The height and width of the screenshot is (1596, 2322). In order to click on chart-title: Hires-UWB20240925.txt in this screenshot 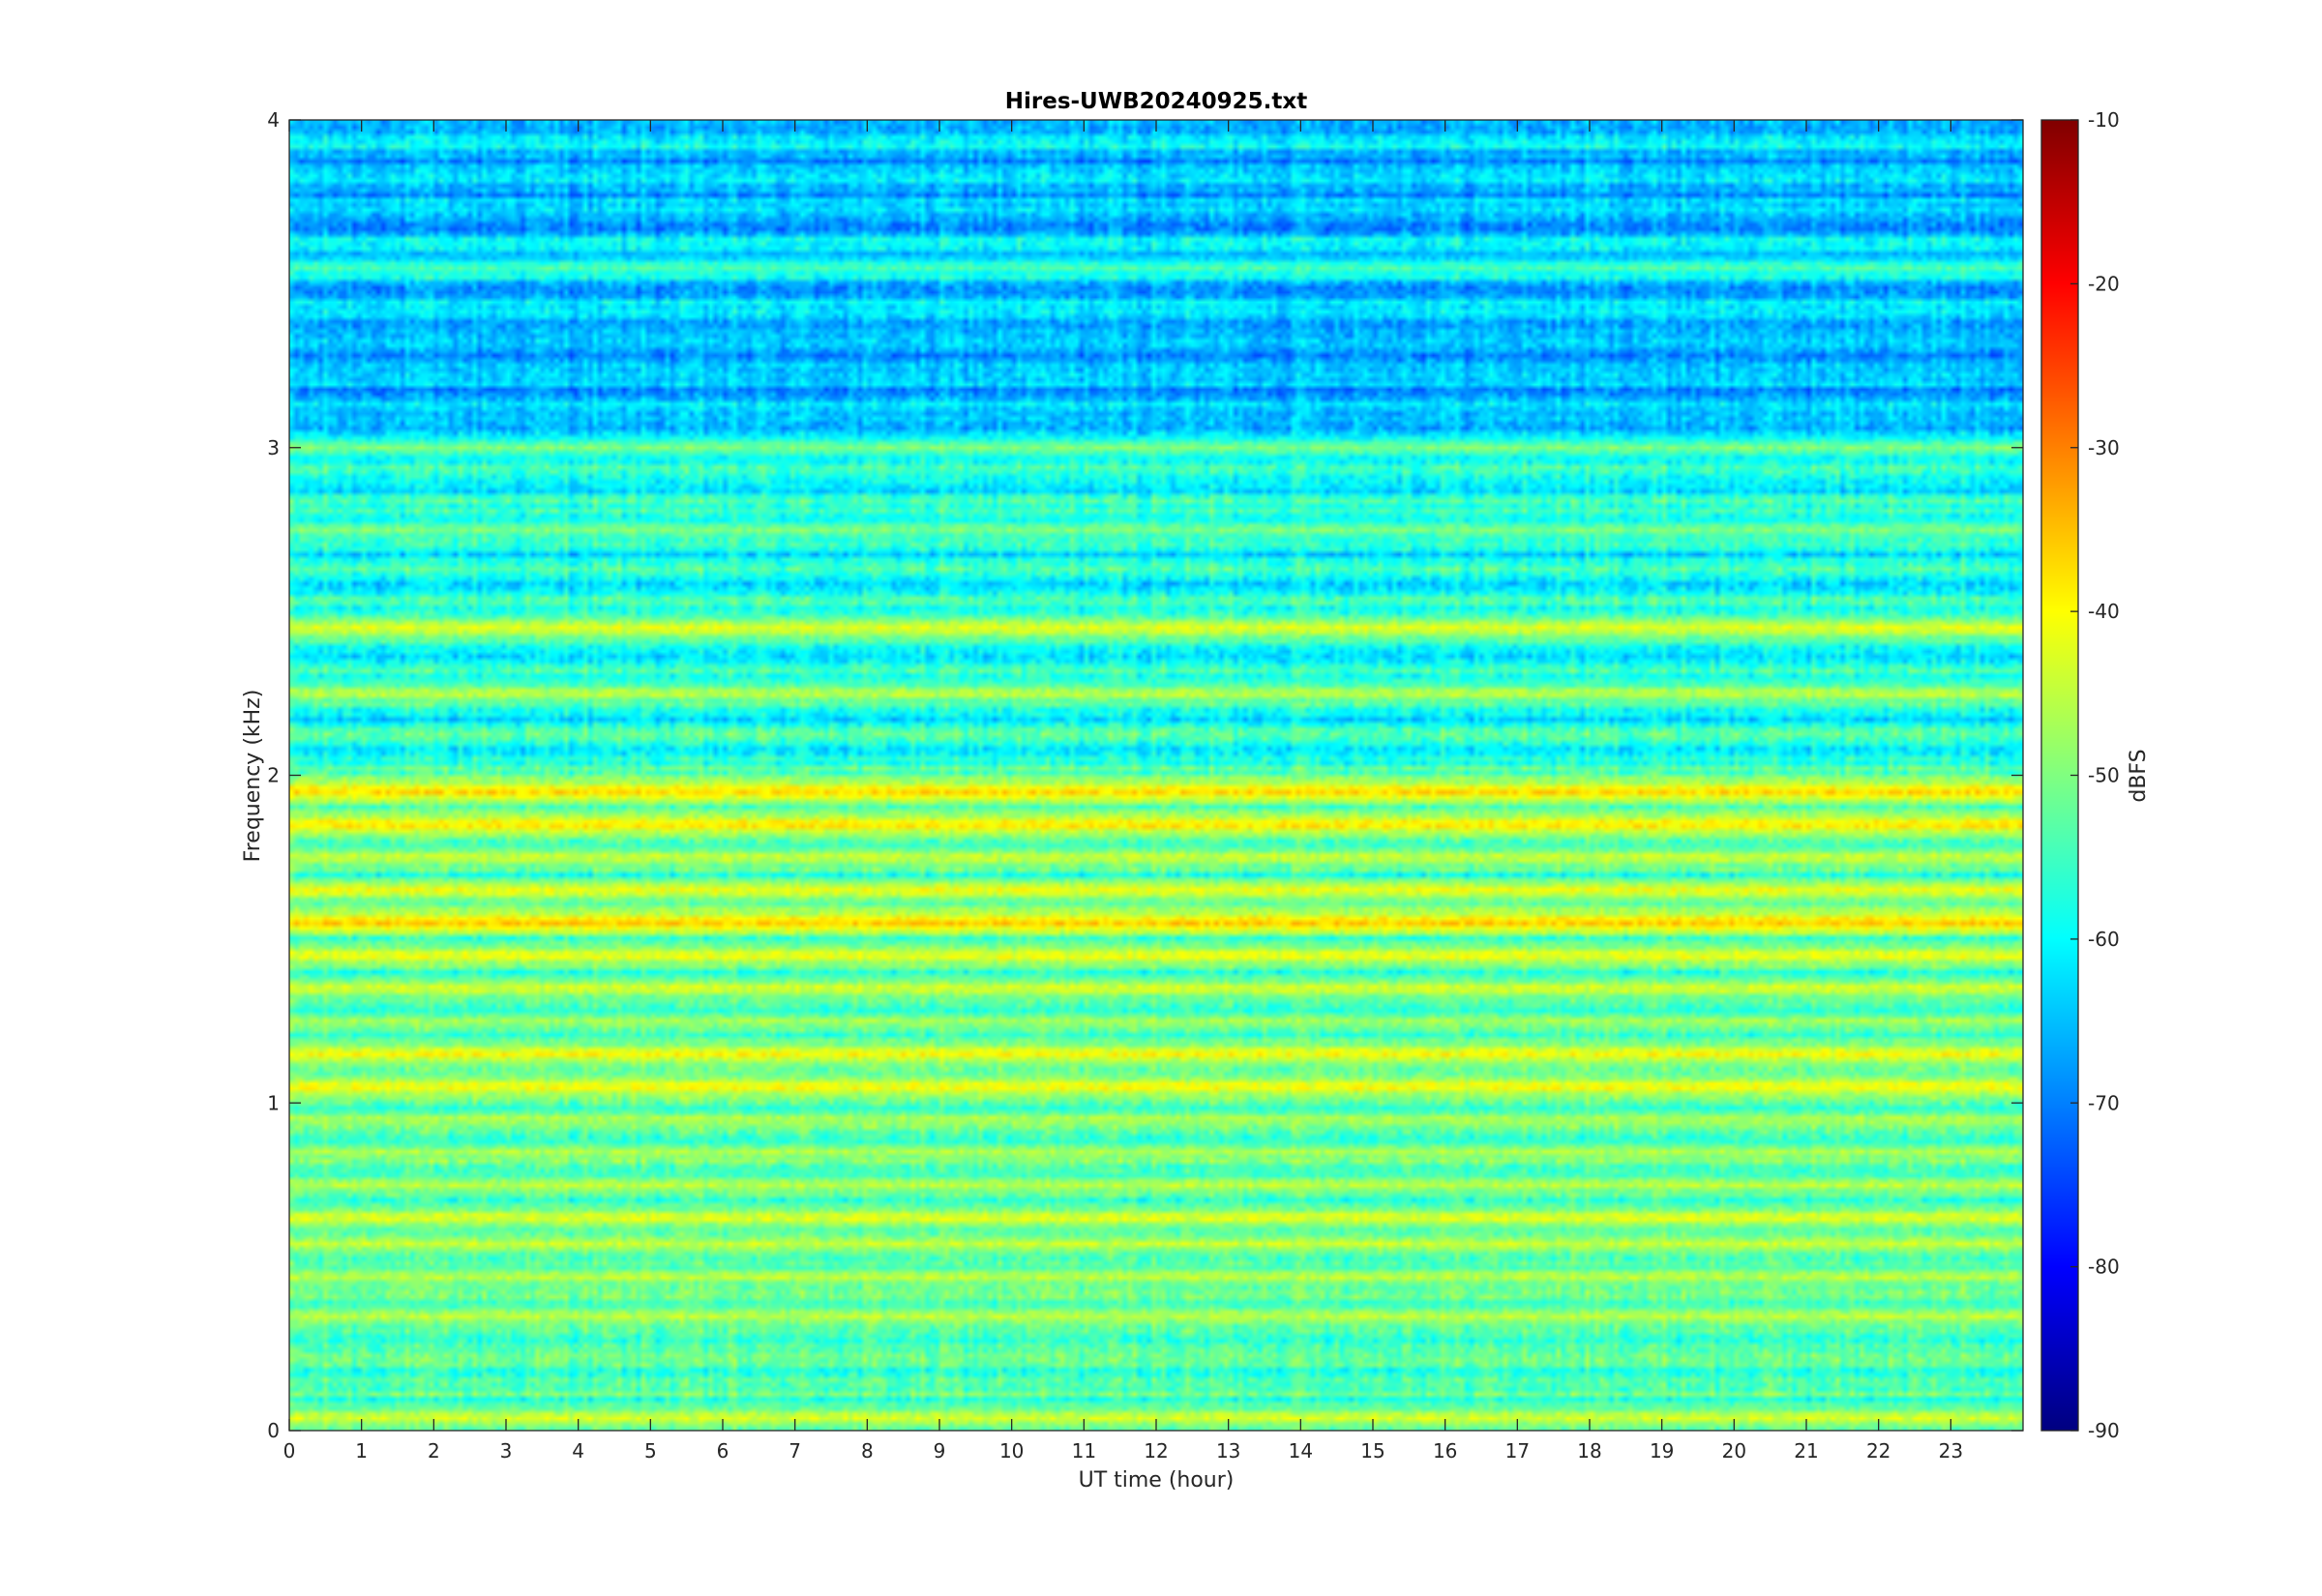, I will do `click(1156, 101)`.